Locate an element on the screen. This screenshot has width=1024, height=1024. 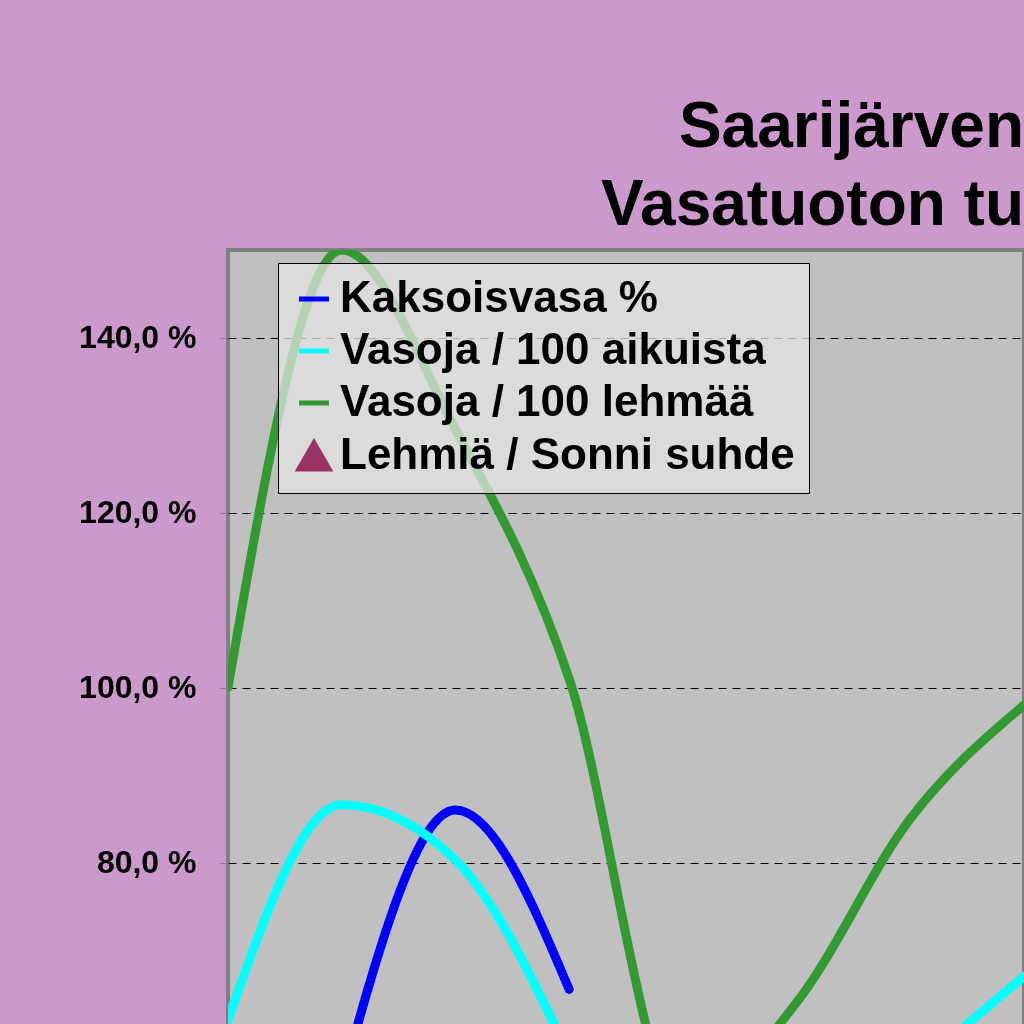
legend-label: Vasoja / 100 aikuista is located at coordinates (553, 348).